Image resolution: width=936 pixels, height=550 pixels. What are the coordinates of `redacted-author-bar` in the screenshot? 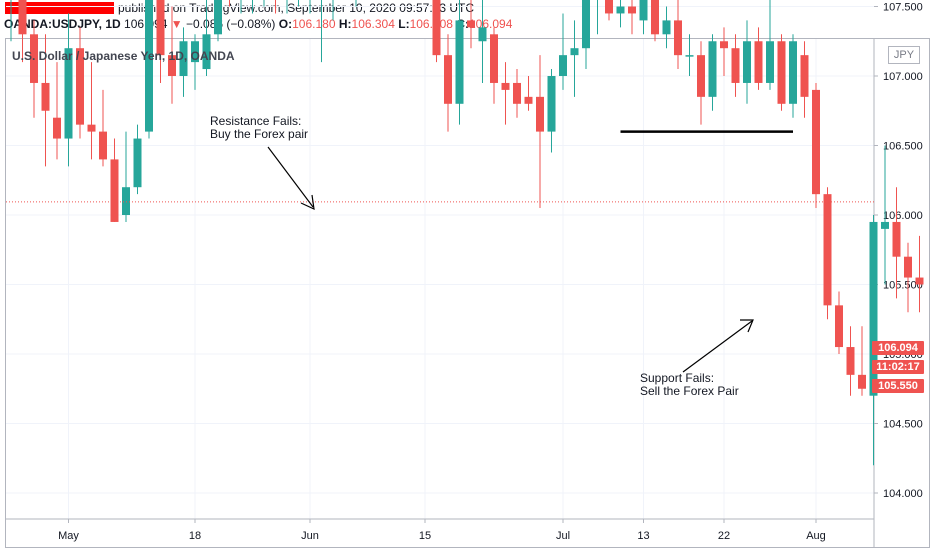 It's located at (59, 8).